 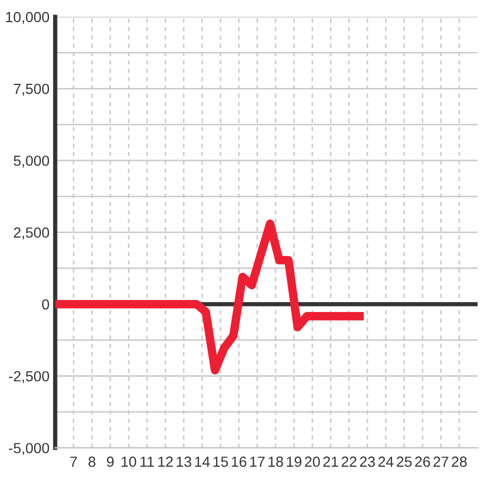 What do you see at coordinates (220, 461) in the screenshot?
I see `x-tick-label: 15` at bounding box center [220, 461].